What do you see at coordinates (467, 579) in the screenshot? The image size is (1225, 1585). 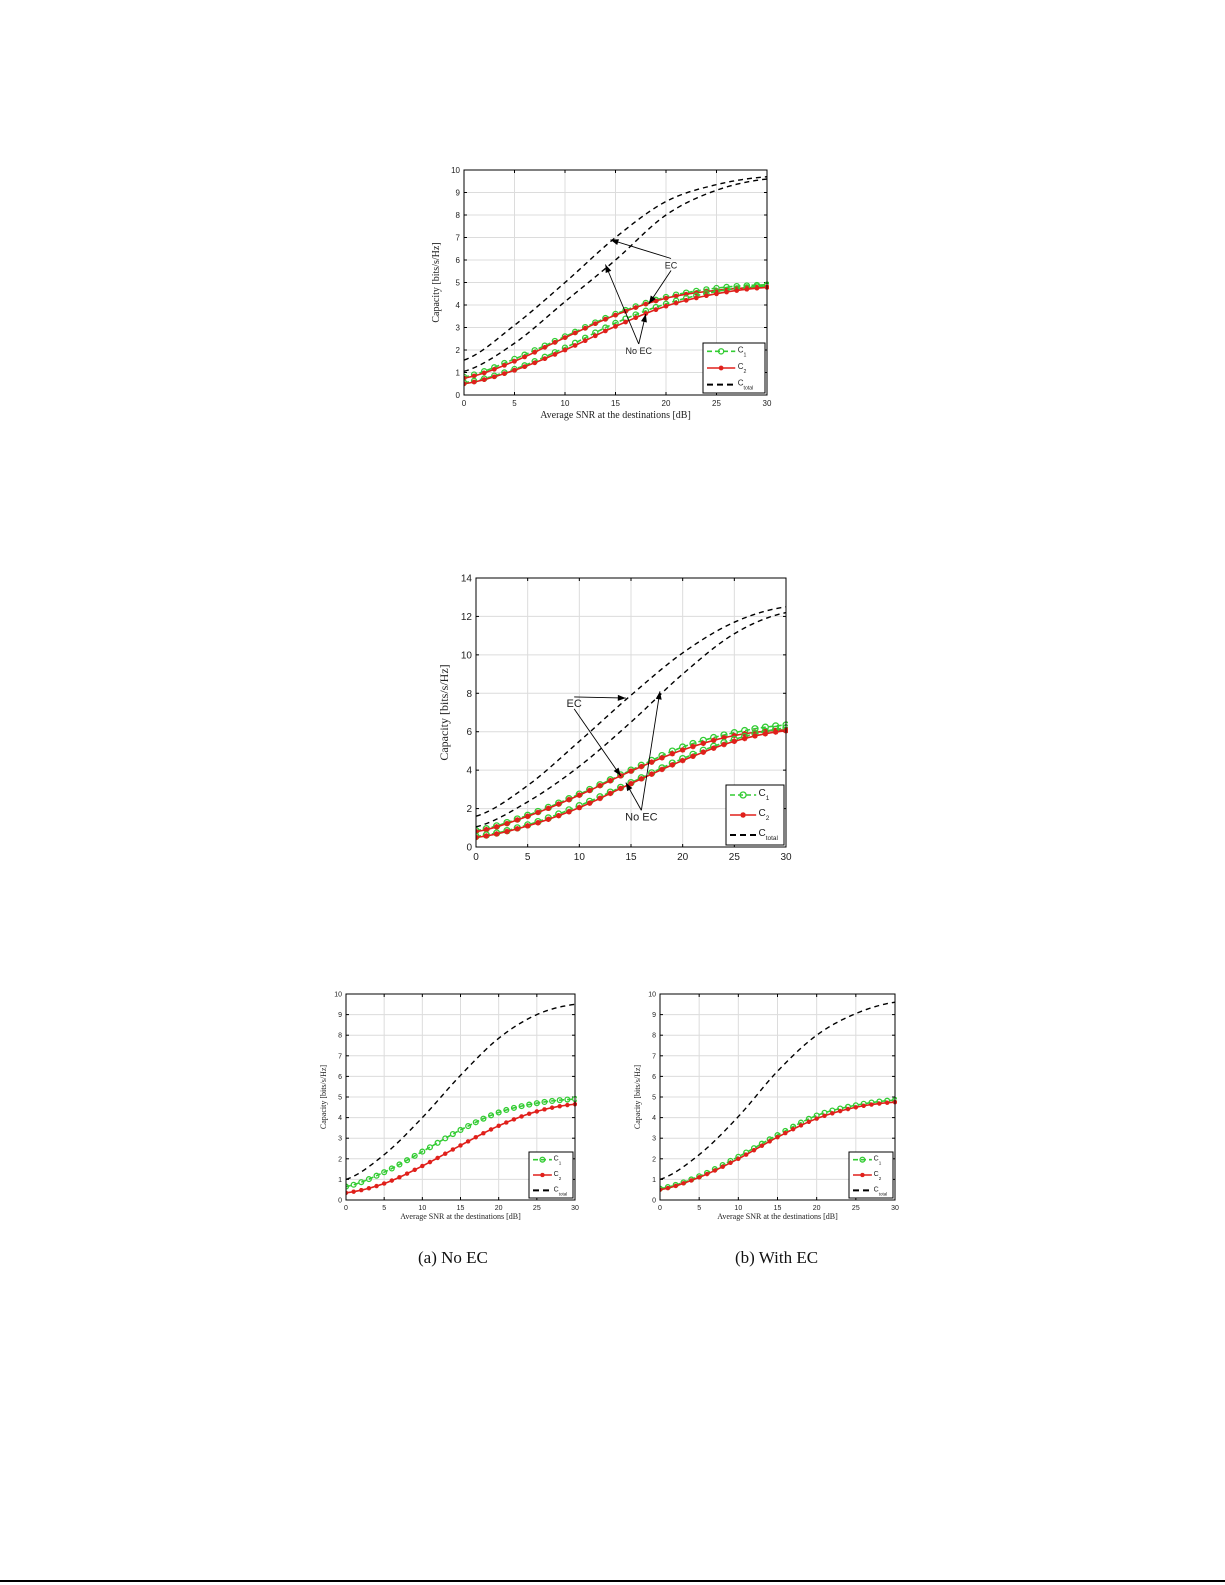 I see `y-tick-label: 14` at bounding box center [467, 579].